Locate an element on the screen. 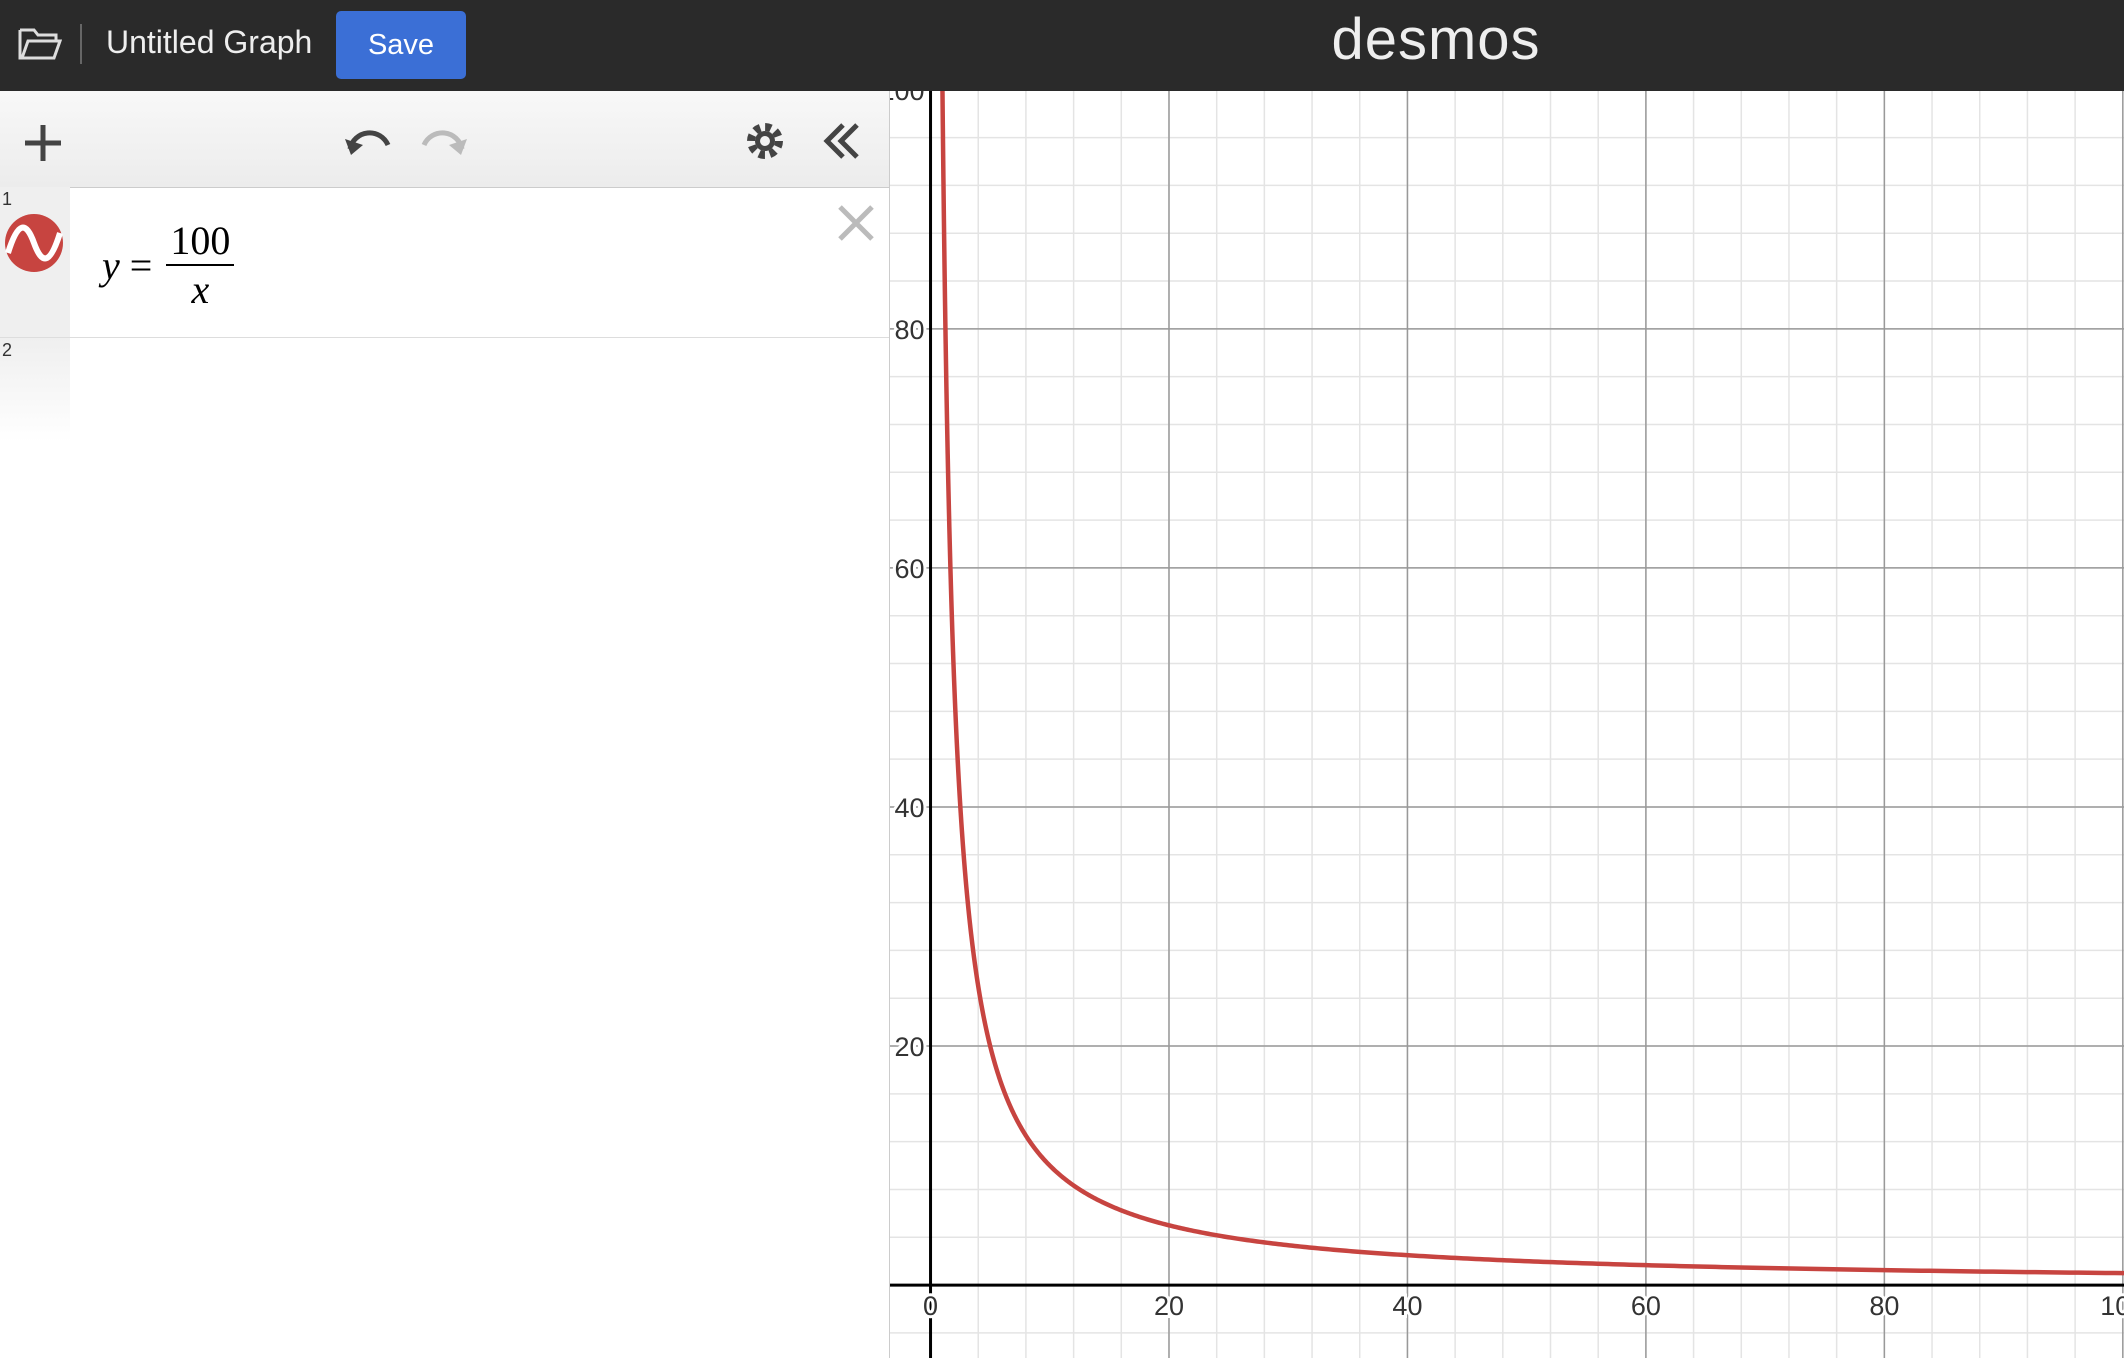  logo: desmos is located at coordinates (1436, 39).